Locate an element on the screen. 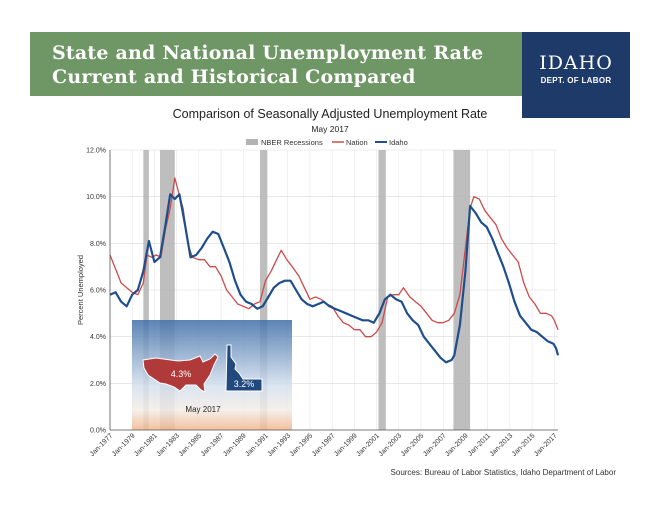 Image resolution: width=660 pixels, height=510 pixels. x-tick-label: Jan-1983 is located at coordinates (168, 445).